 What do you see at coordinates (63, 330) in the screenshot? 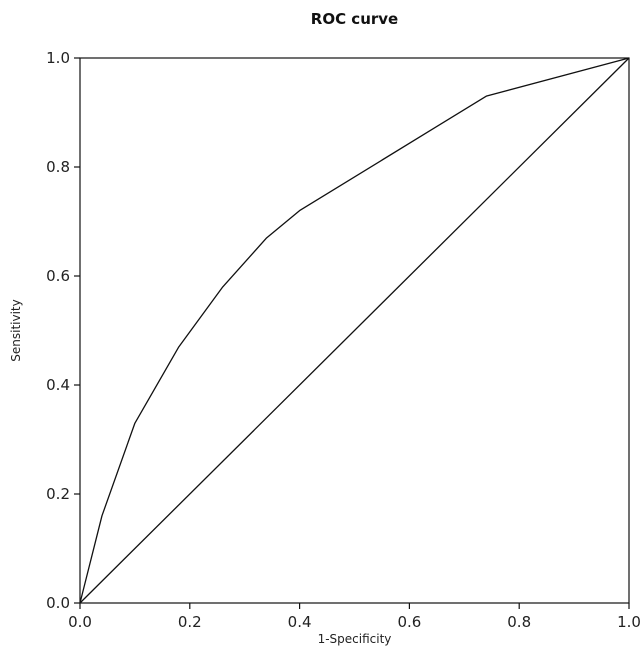
I see `y-axis-ticks: 0.0 0.2 0.4 0.6 0.8 1.0` at bounding box center [63, 330].